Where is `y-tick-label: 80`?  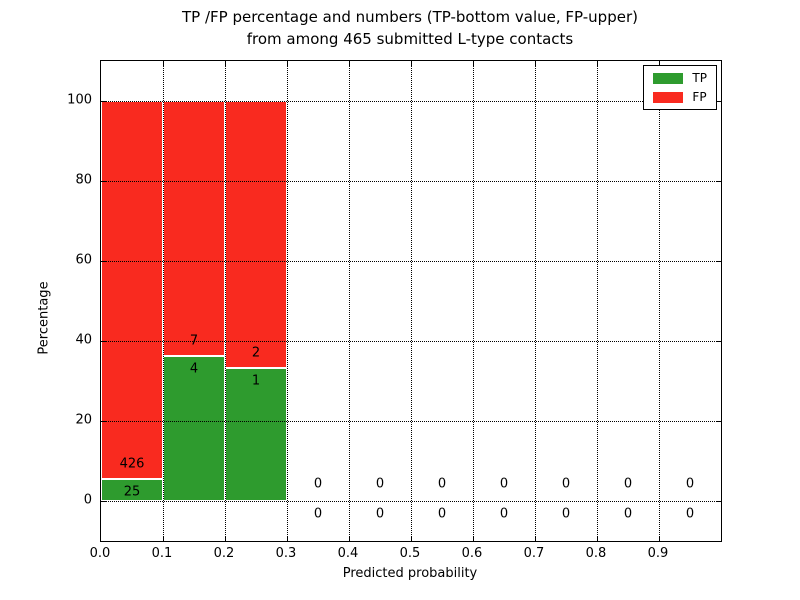 y-tick-label: 80 is located at coordinates (83, 180).